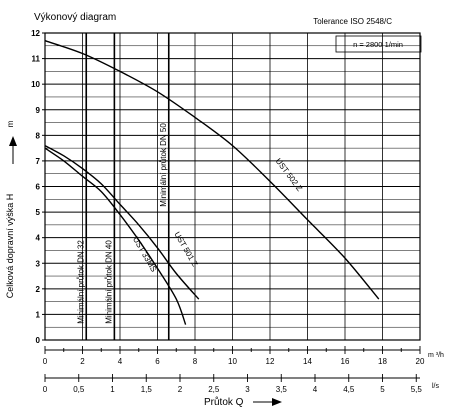 This screenshot has width=450, height=410. I want to click on speed-label: n = 2800 1/min, so click(378, 44).